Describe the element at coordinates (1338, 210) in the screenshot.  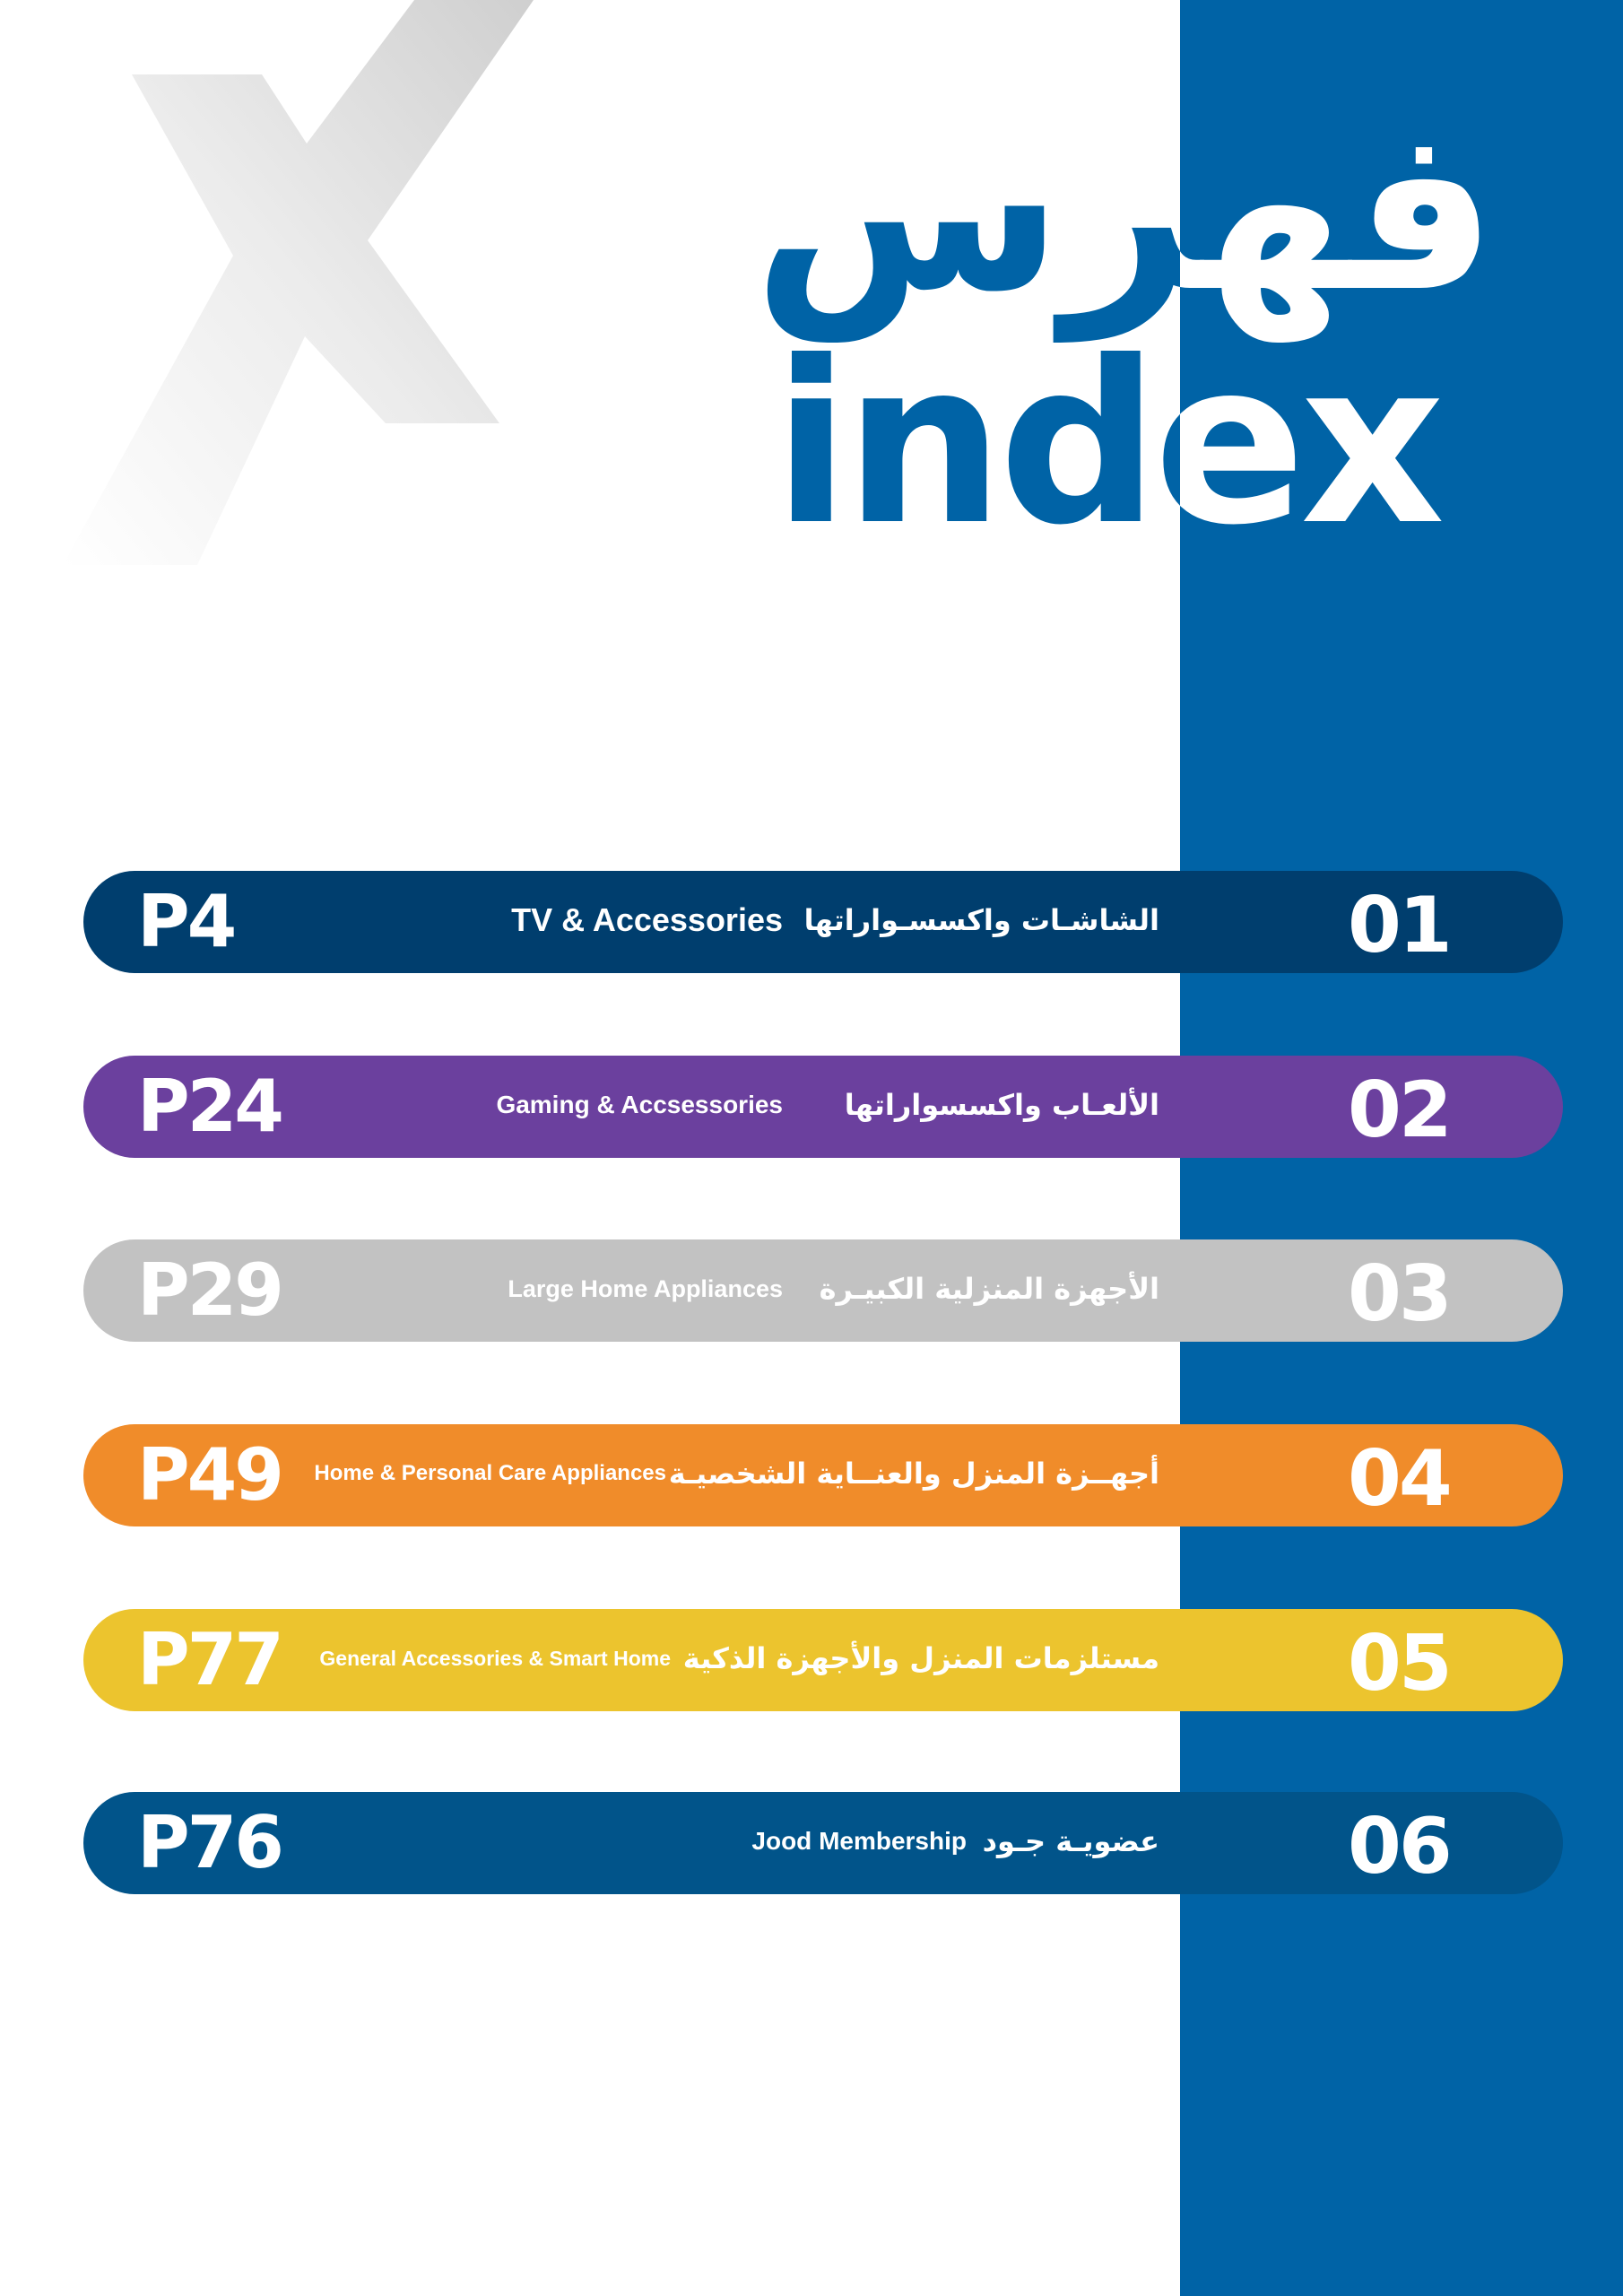
I see `title-arabic-overlay: فهرس` at that location.